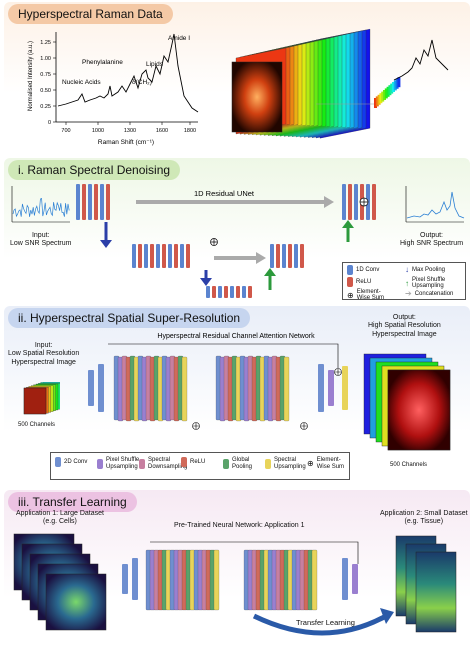 This screenshot has height=646, width=474. I want to click on sr-legend-item: Spectral Downsampling, so click(163, 463).